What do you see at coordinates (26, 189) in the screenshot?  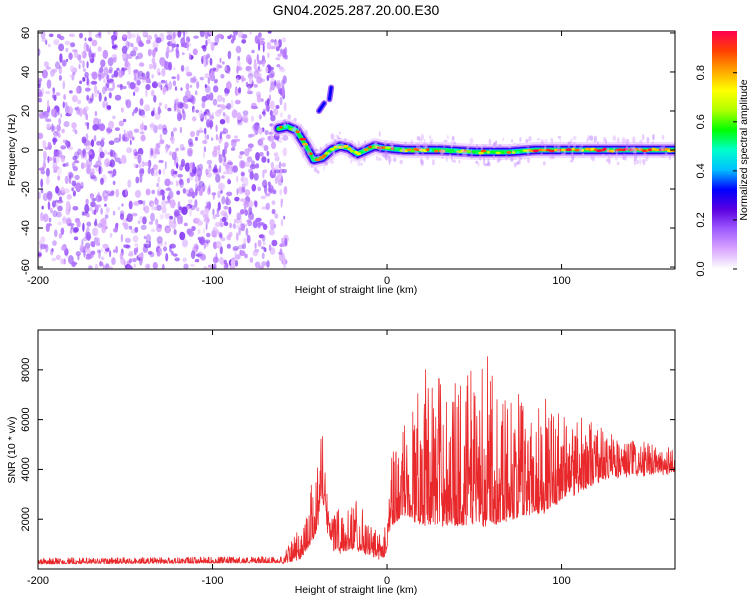 I see `spectrogram-y-tick-label: -20` at bounding box center [26, 189].